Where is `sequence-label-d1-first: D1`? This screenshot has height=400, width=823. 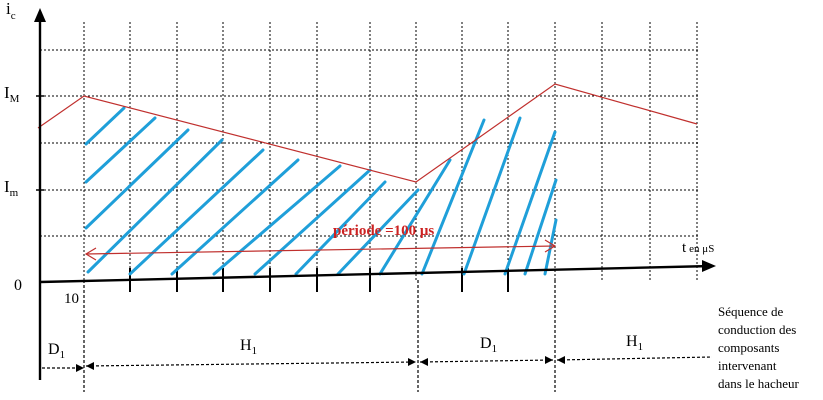 sequence-label-d1-first: D1 is located at coordinates (56, 351).